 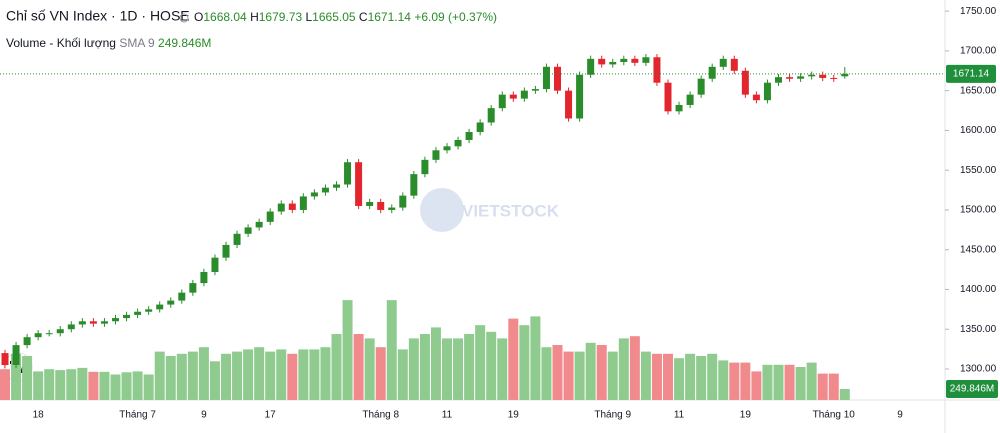 I want to click on ohlc-label: L, so click(x=308, y=17).